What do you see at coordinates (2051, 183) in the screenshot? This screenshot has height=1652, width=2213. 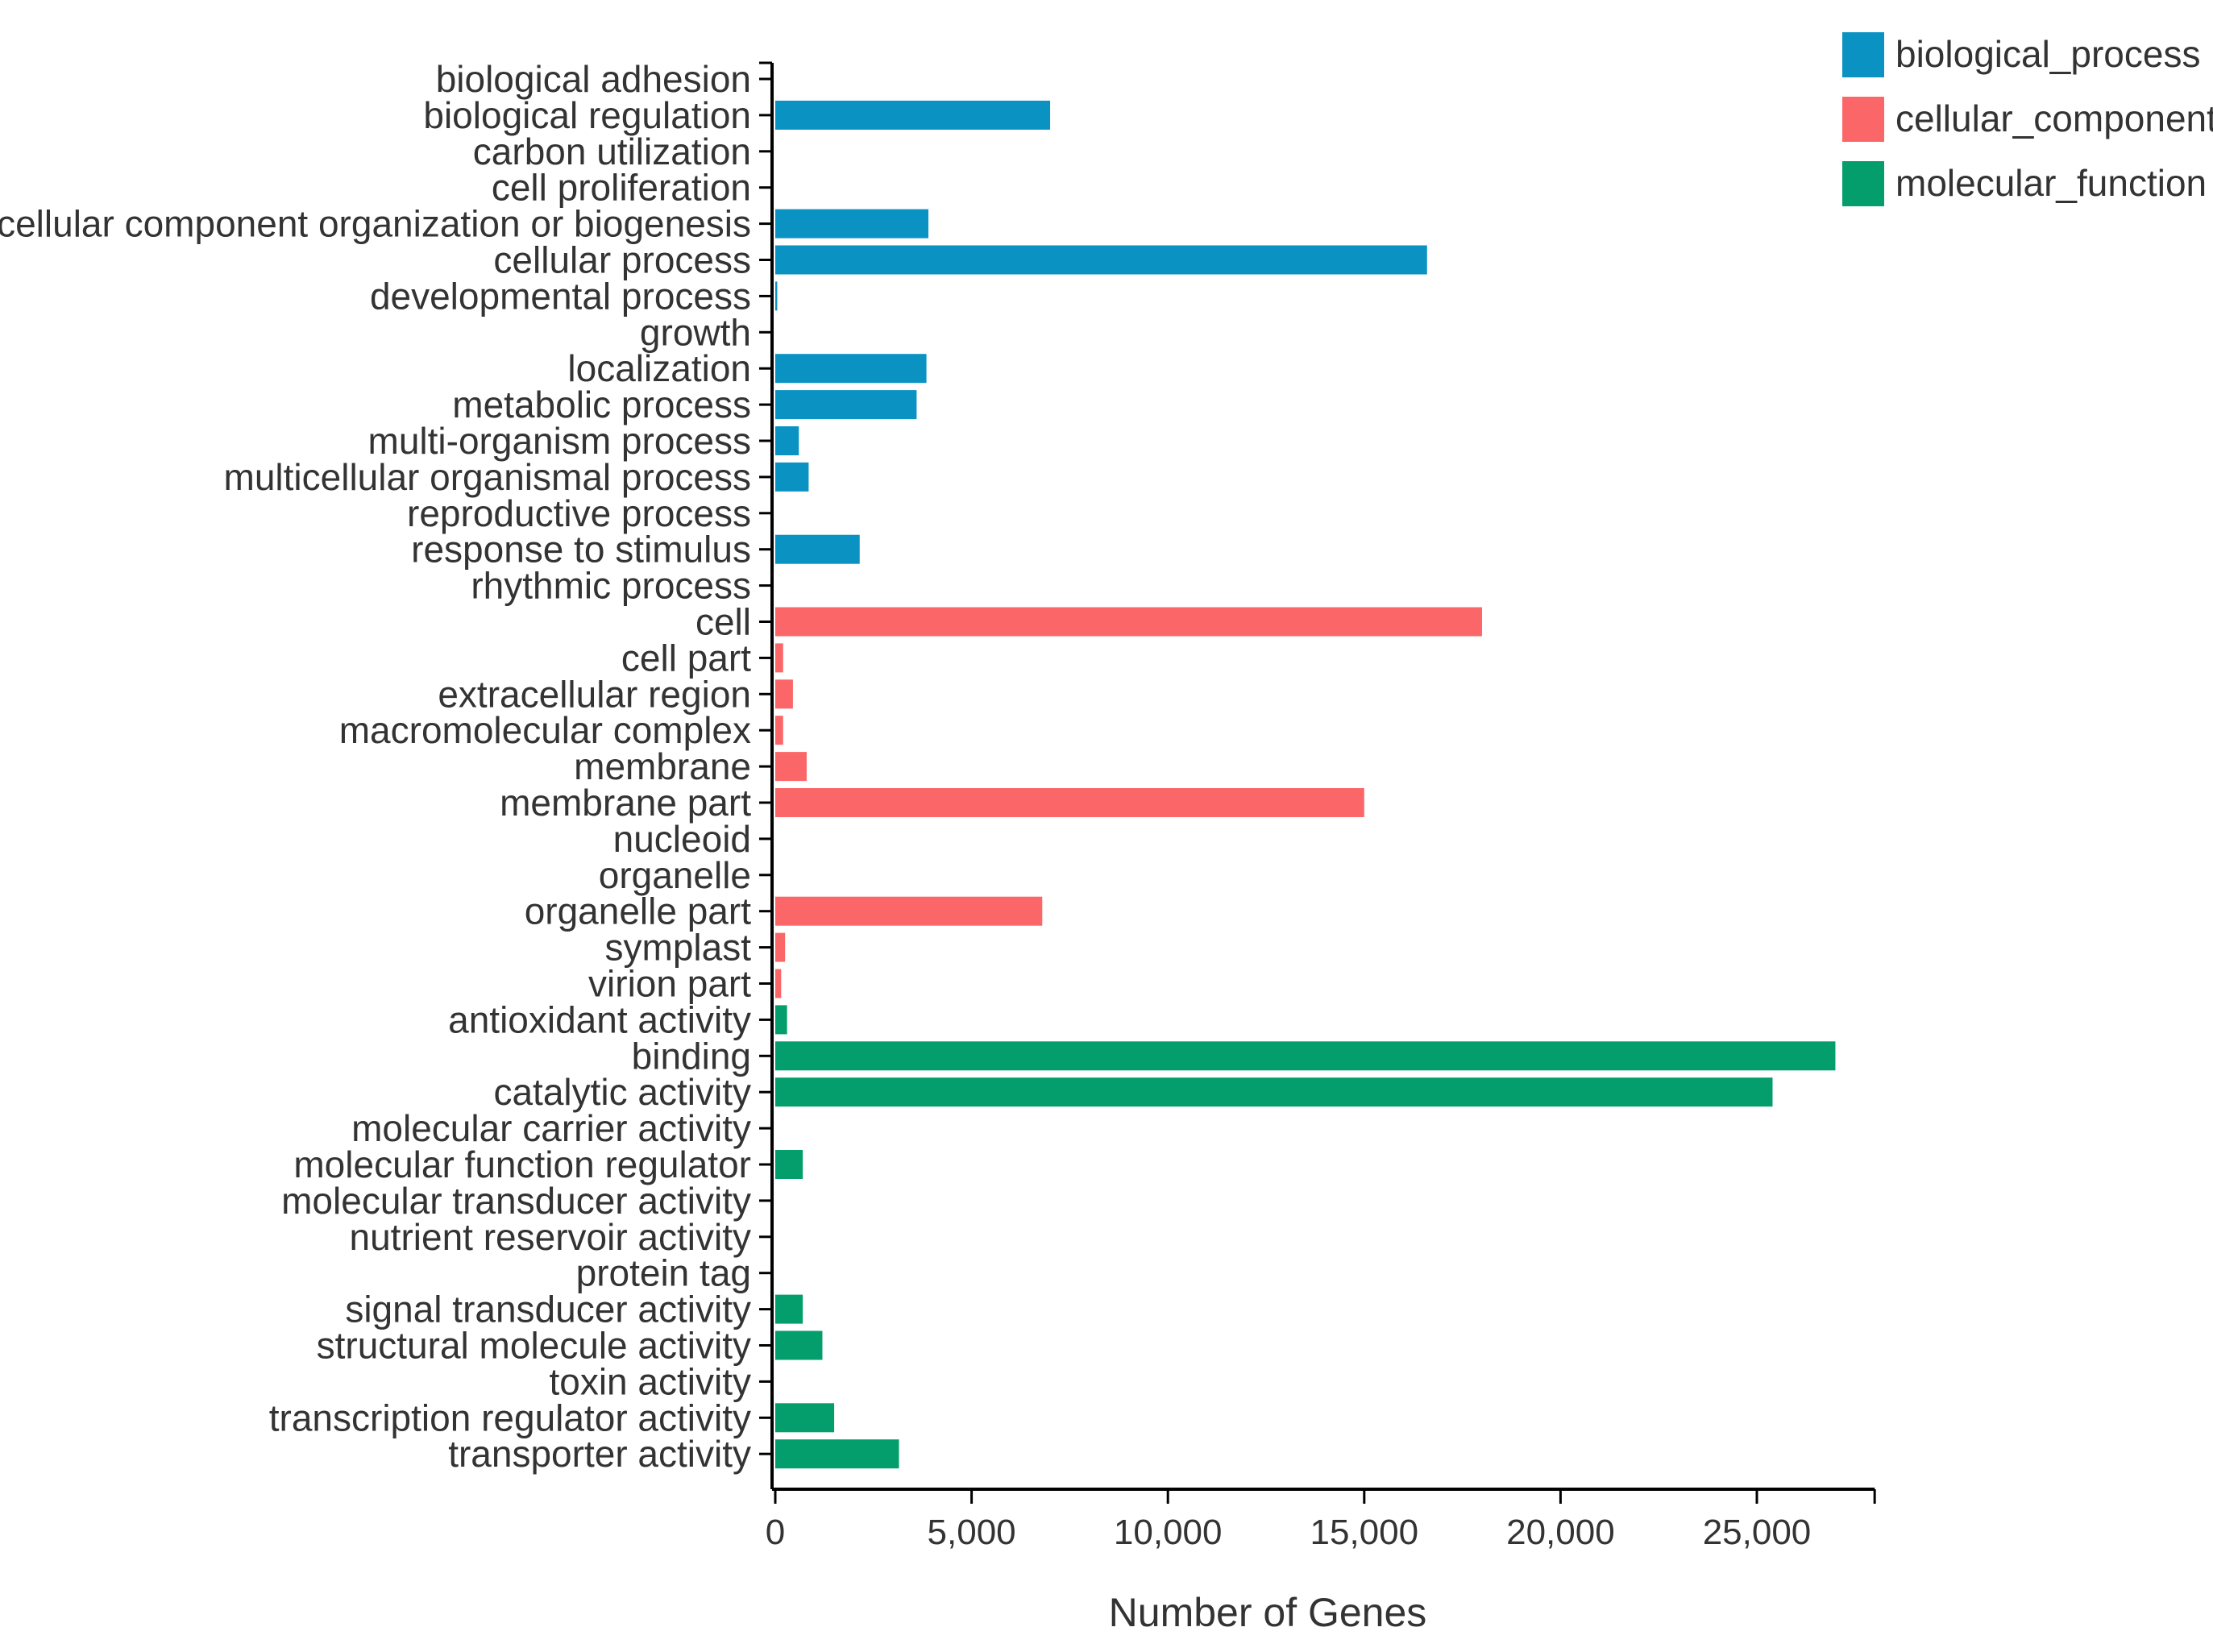 I see `legend-label: molecular_function` at bounding box center [2051, 183].